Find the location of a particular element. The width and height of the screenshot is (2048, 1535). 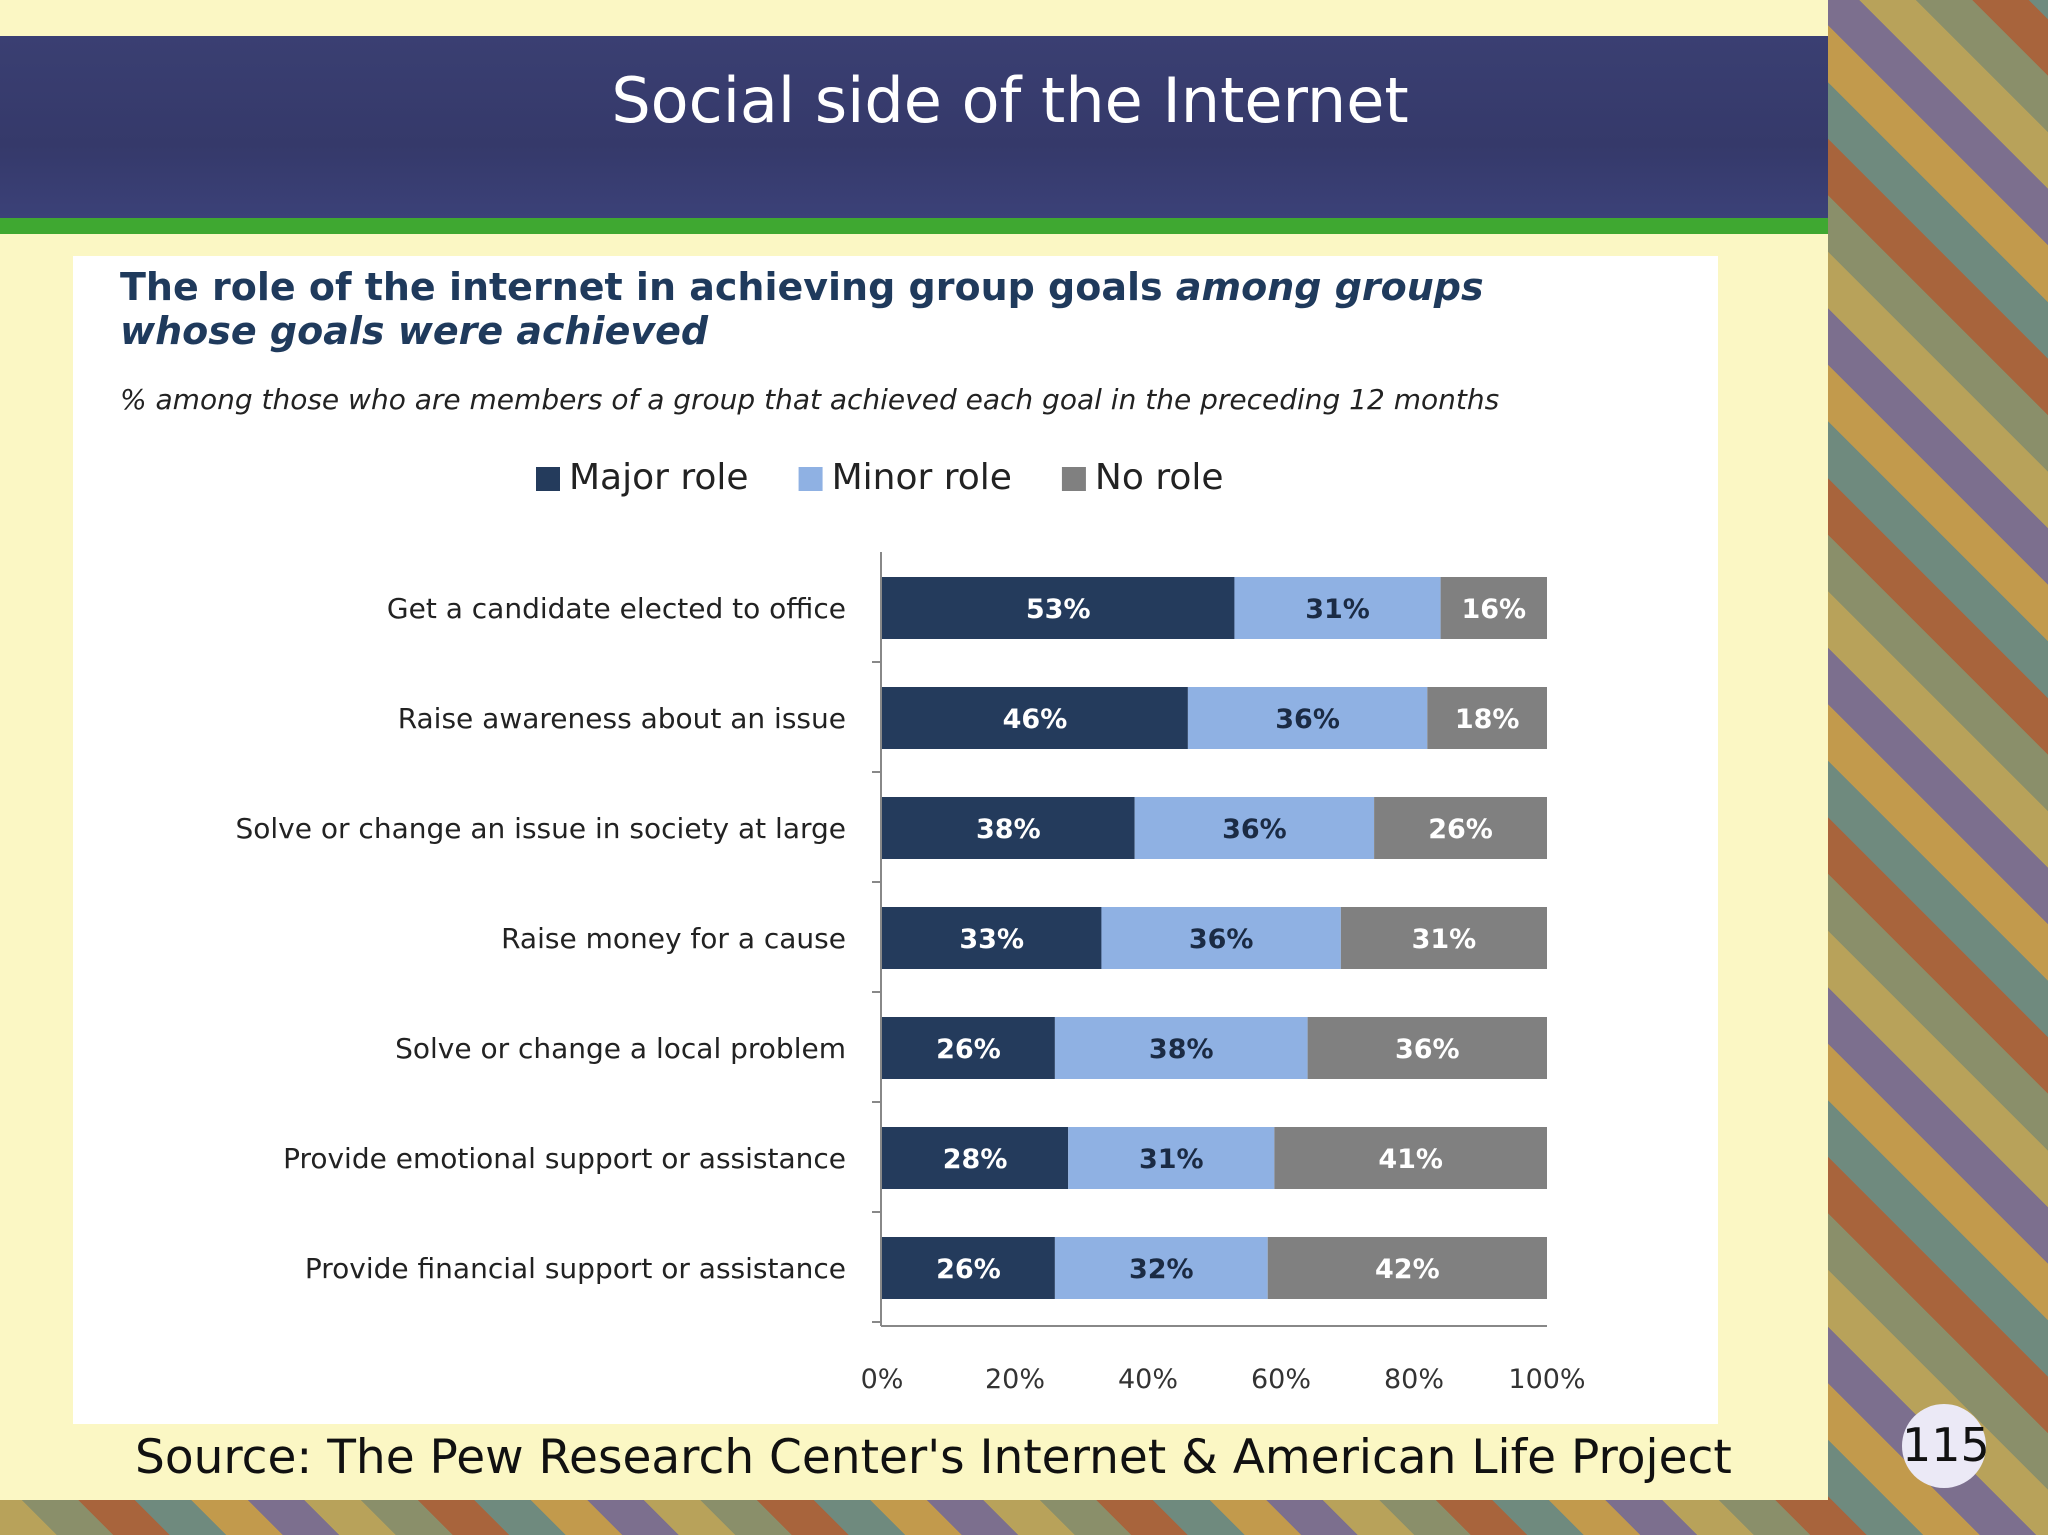

x-tick-label: 20% is located at coordinates (1015, 1379).